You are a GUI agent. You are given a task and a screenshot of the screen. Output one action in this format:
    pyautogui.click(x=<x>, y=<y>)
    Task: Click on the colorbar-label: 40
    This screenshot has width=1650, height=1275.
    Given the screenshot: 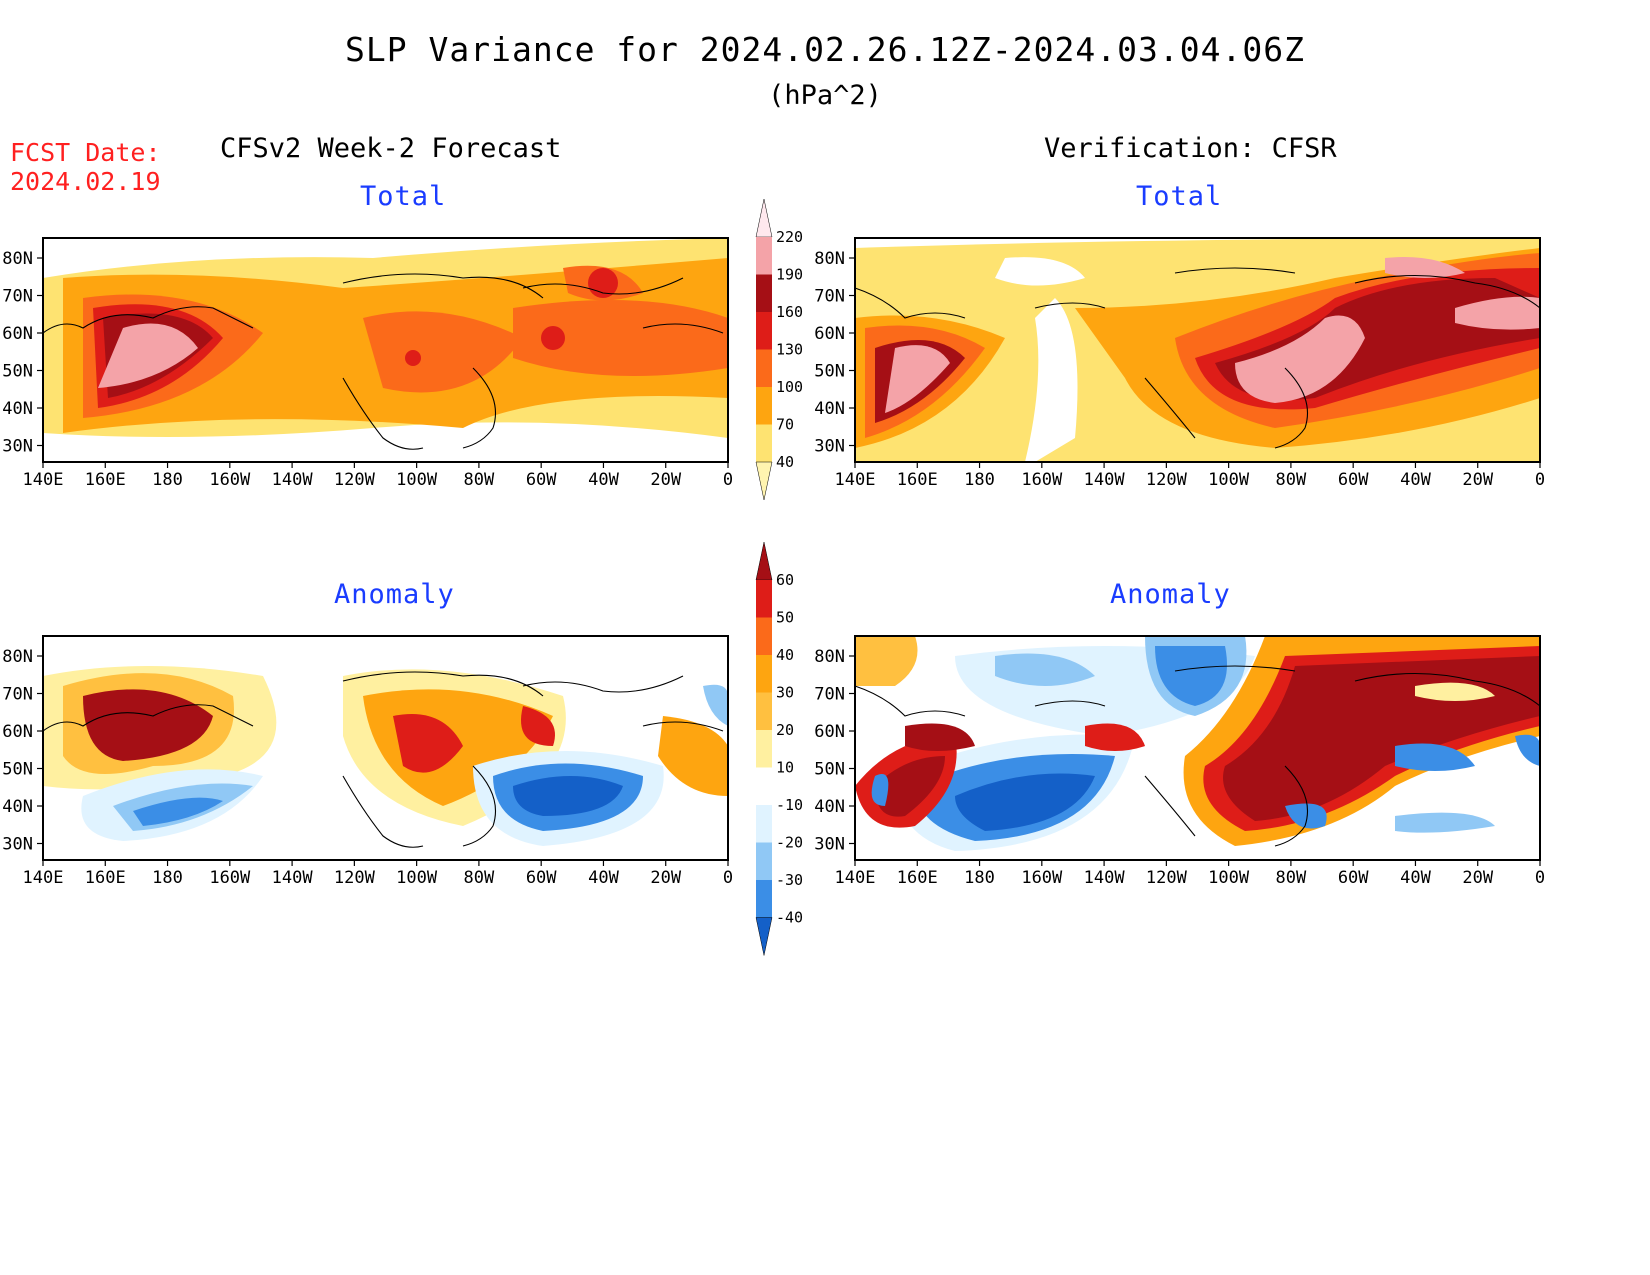 What is the action you would take?
    pyautogui.click(x=785, y=655)
    